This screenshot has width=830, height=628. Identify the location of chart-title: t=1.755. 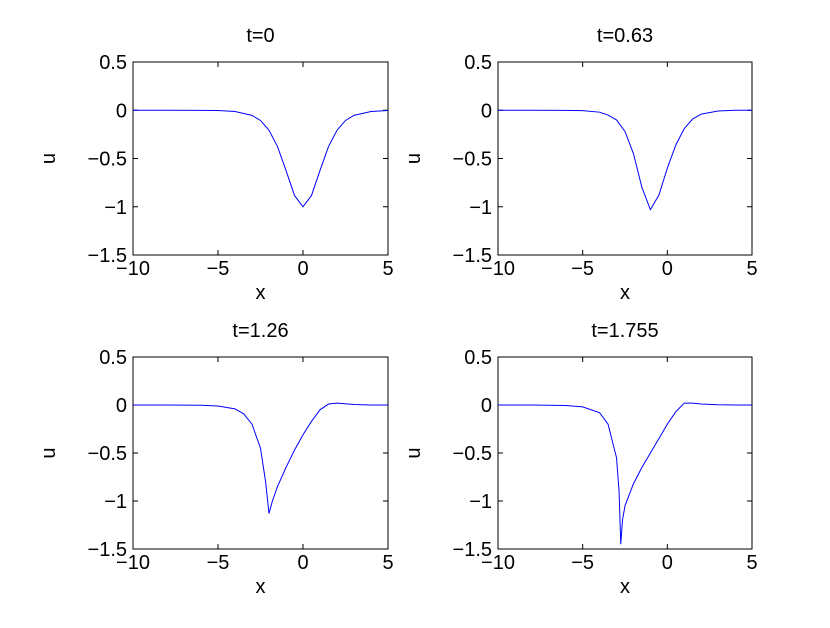
(624, 331).